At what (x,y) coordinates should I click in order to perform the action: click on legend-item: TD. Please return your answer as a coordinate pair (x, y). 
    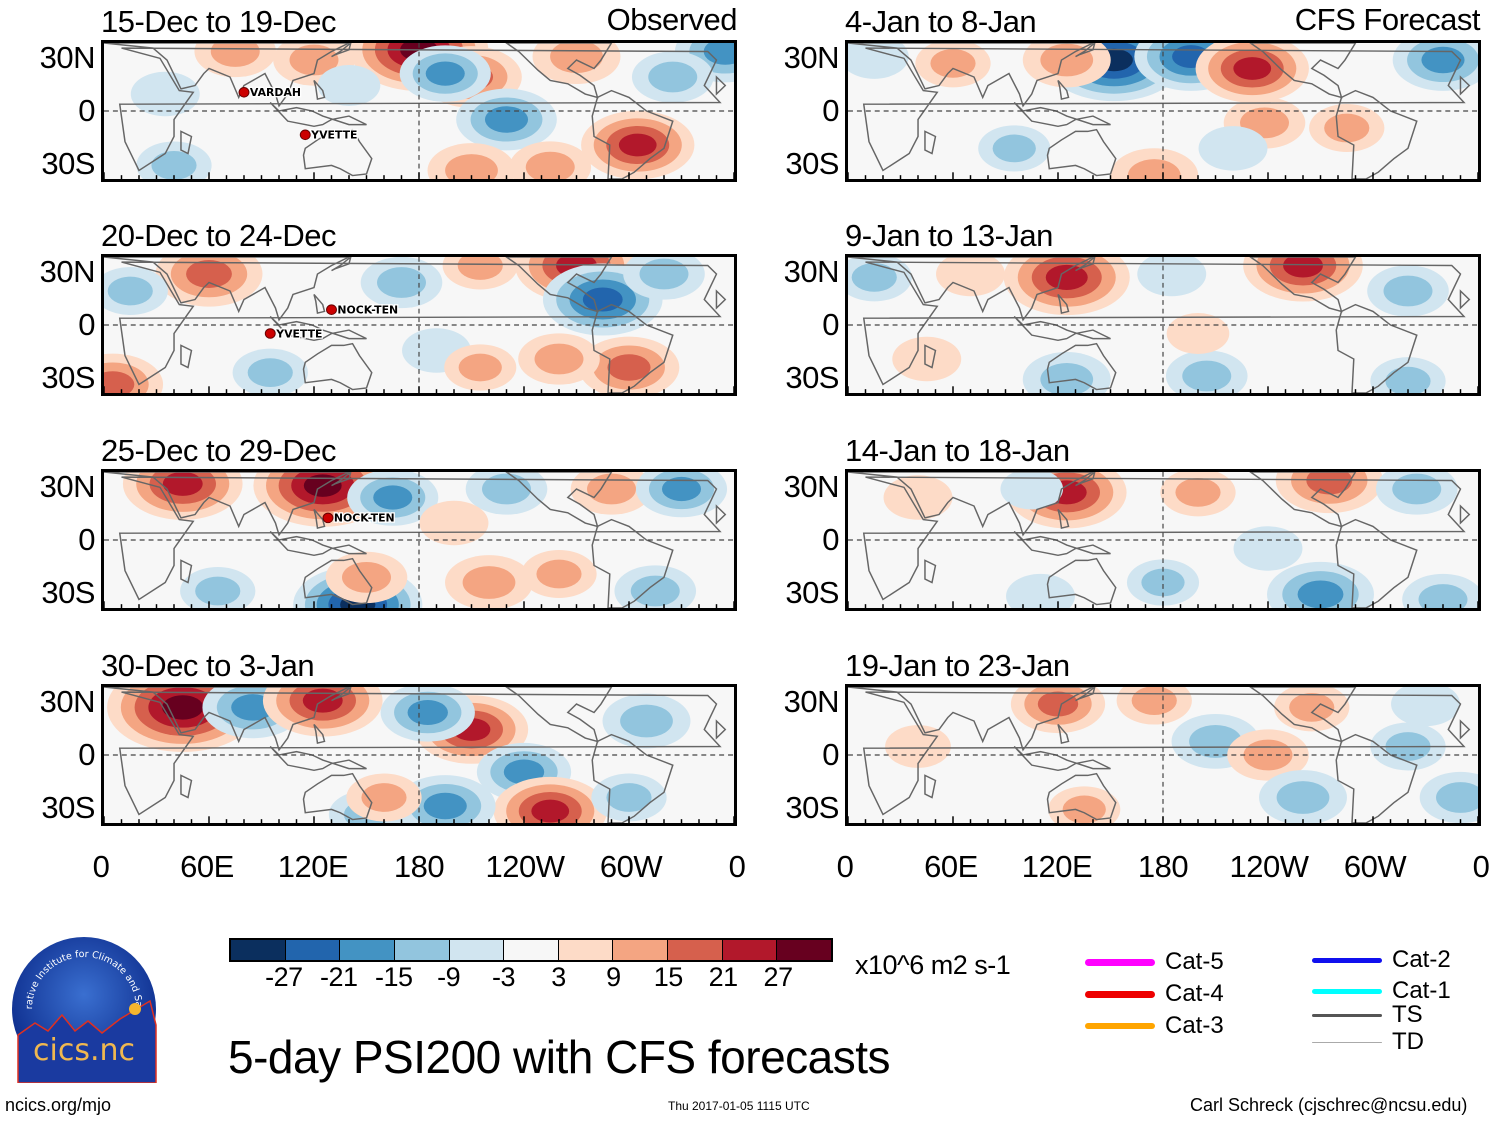
    Looking at the image, I should click on (1368, 1042).